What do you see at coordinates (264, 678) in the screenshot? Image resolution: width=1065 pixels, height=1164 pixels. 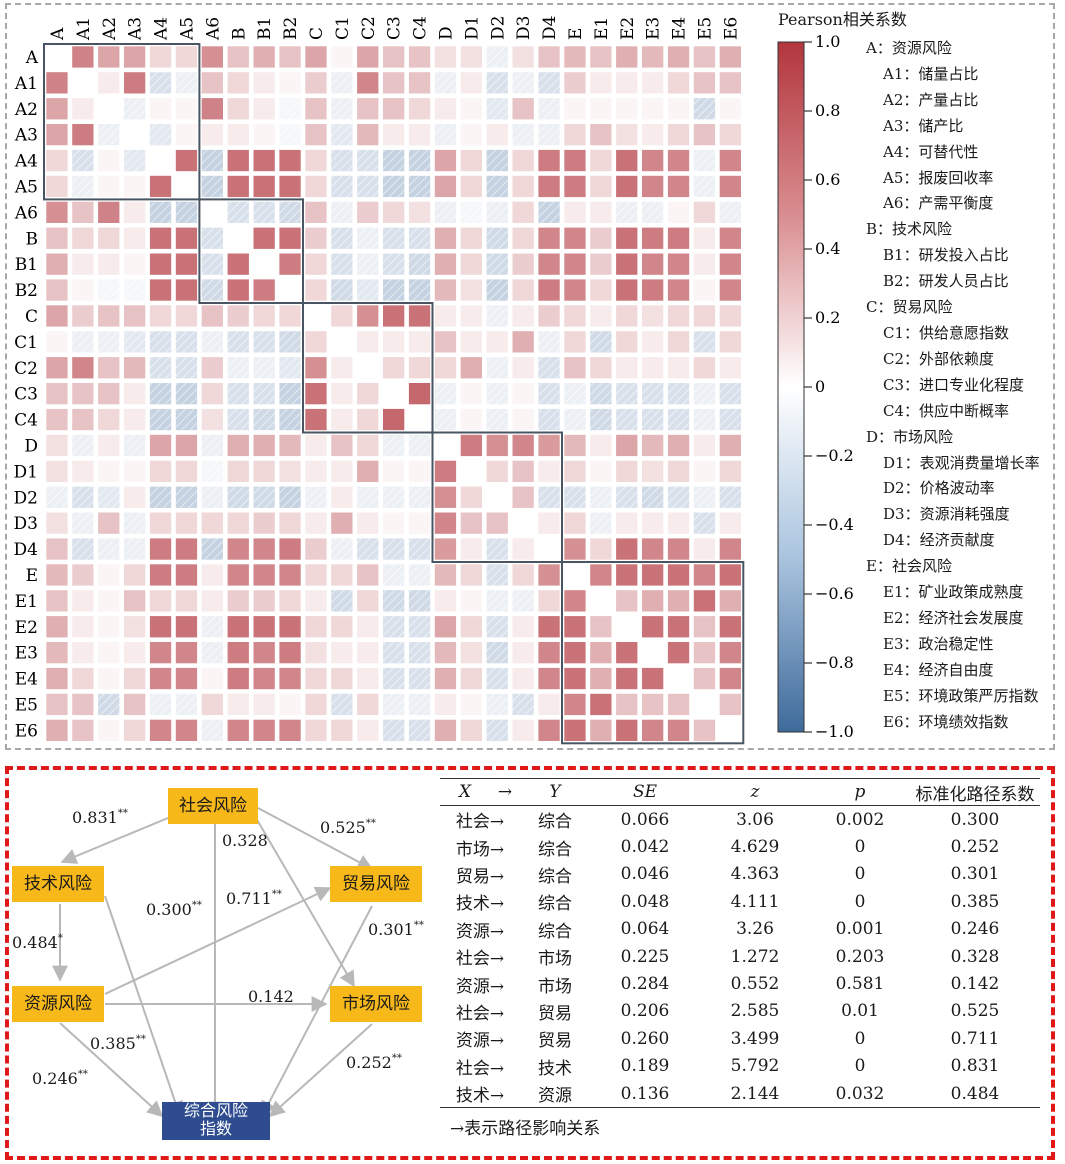 I see `heatmap-cell-E4-B1` at bounding box center [264, 678].